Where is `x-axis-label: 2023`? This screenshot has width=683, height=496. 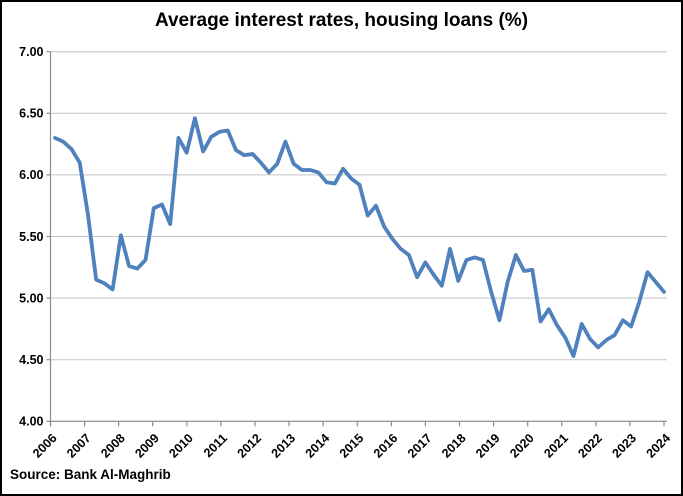
x-axis-label: 2023 is located at coordinates (624, 446).